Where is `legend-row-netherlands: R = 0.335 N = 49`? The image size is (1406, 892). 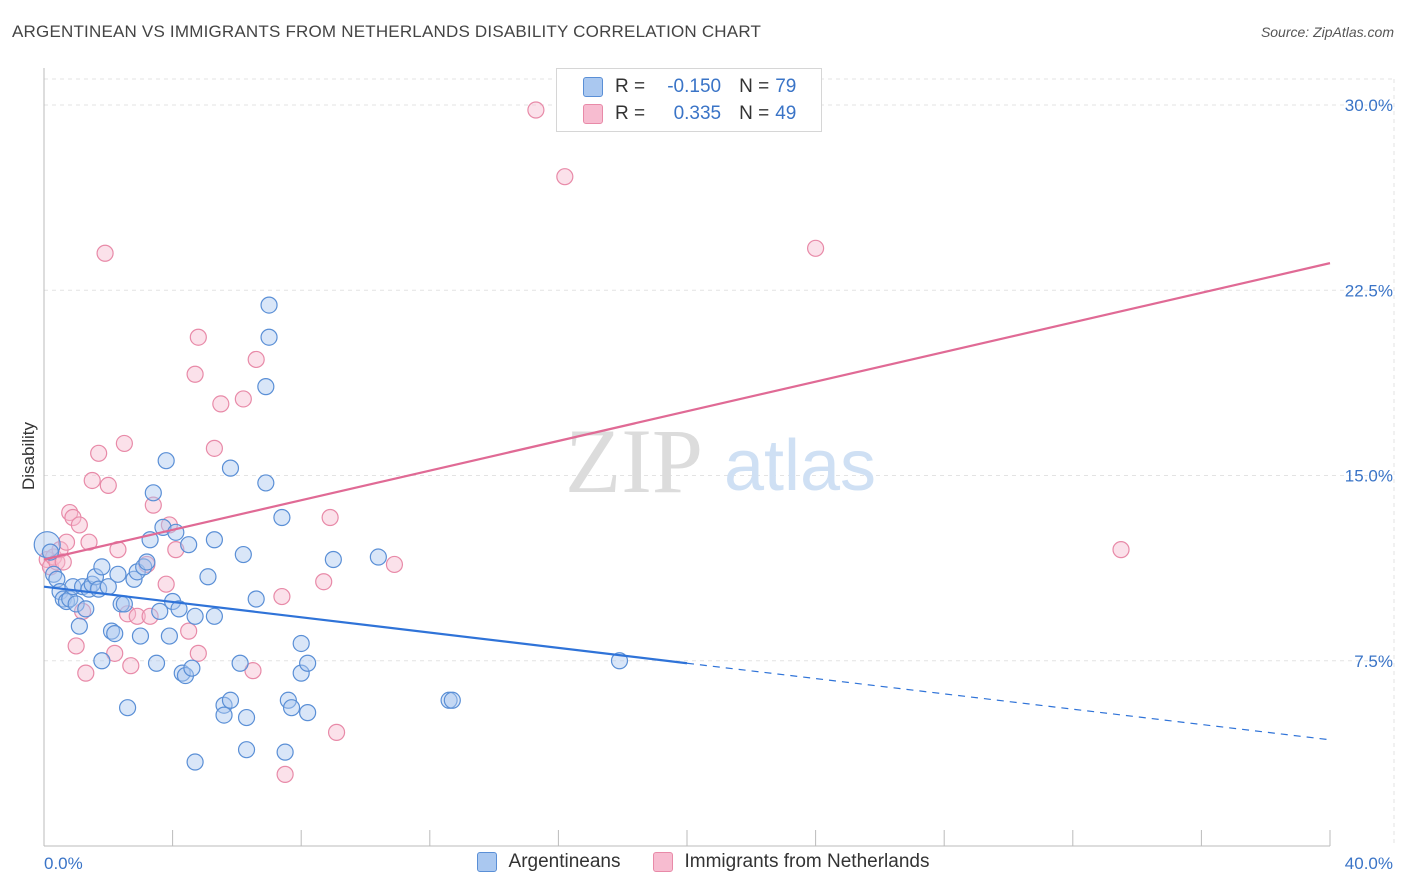 legend-row-netherlands: R = 0.335 N = 49 is located at coordinates (689, 114).